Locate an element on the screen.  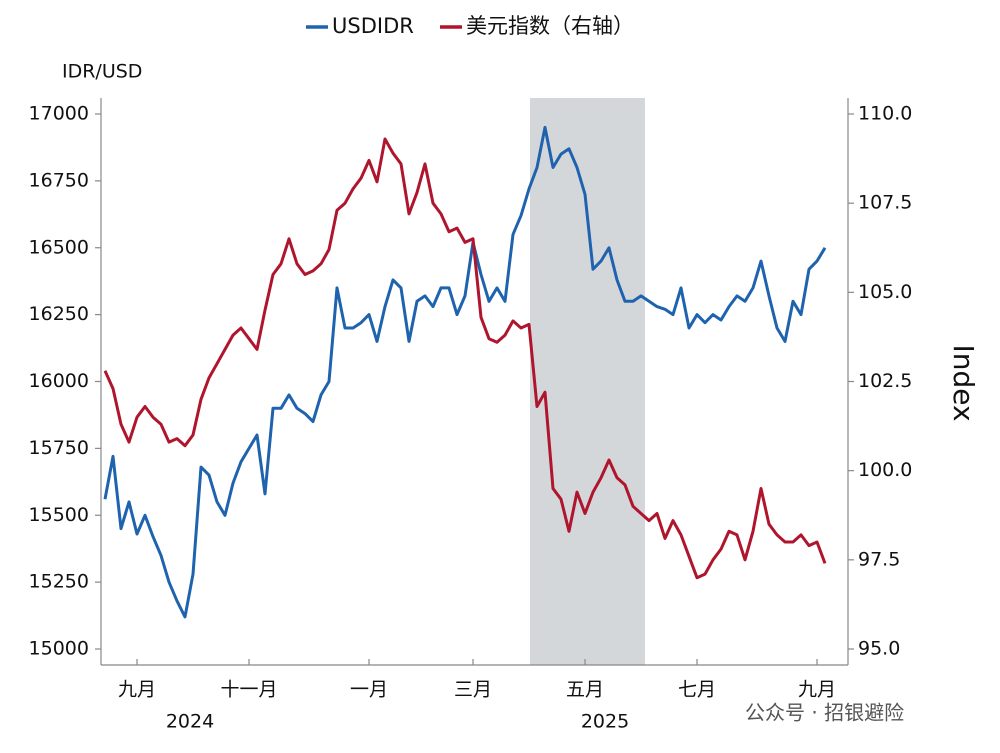
x-tick-label: 十一月 is located at coordinates (248, 690).